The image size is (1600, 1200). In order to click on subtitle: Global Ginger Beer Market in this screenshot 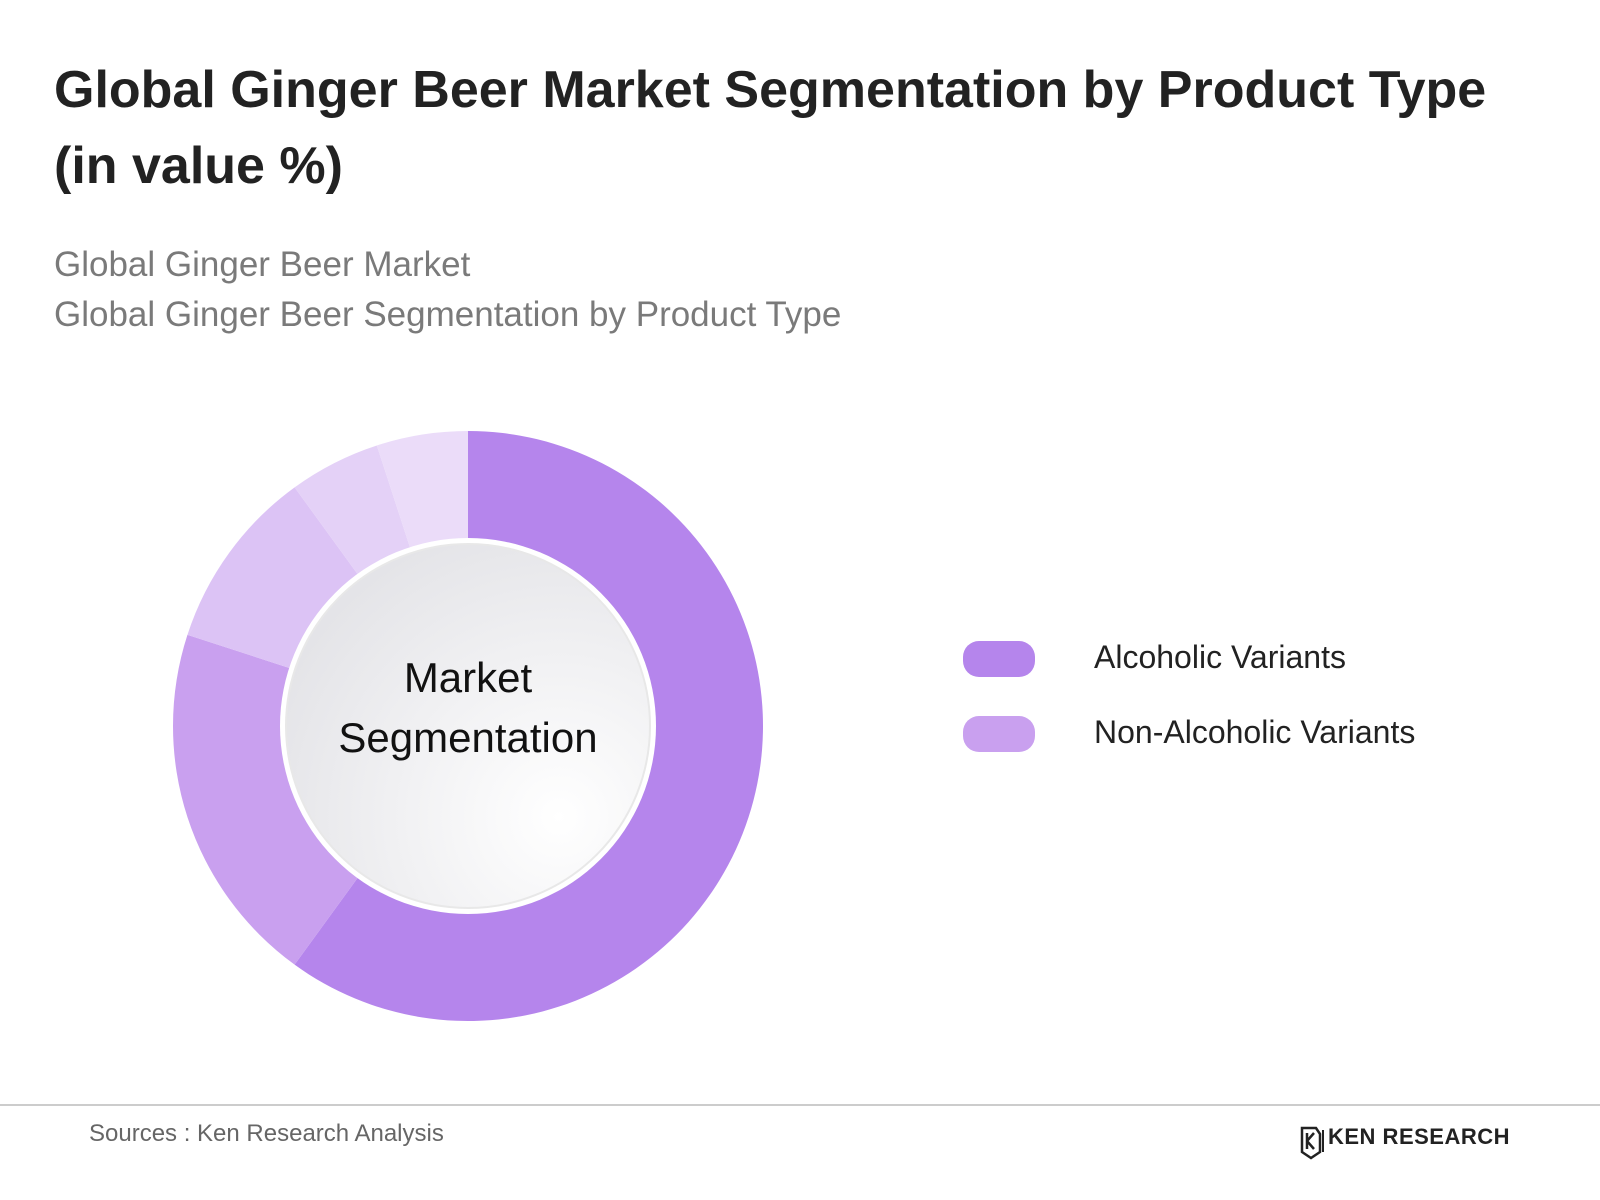, I will do `click(262, 264)`.